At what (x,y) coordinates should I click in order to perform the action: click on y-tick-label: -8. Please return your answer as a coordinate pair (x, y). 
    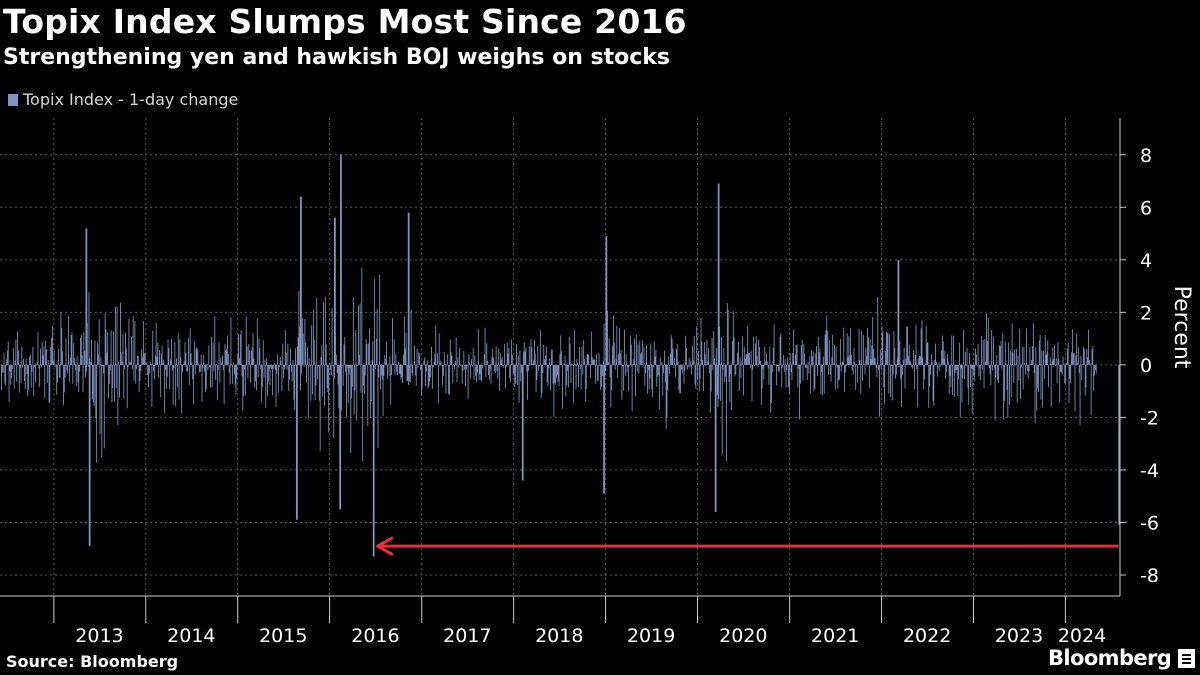
    Looking at the image, I should click on (1149, 576).